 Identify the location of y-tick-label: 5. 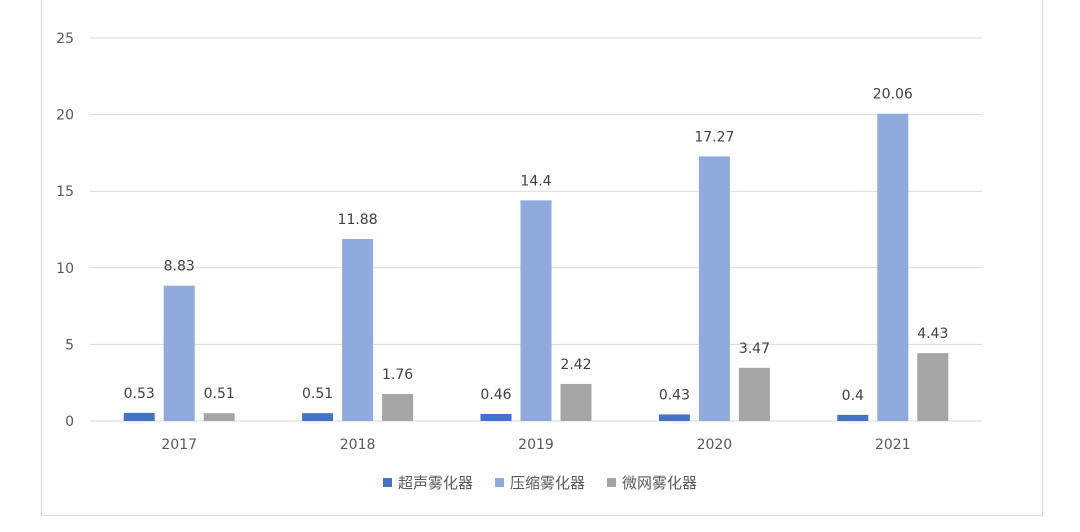
(69, 345).